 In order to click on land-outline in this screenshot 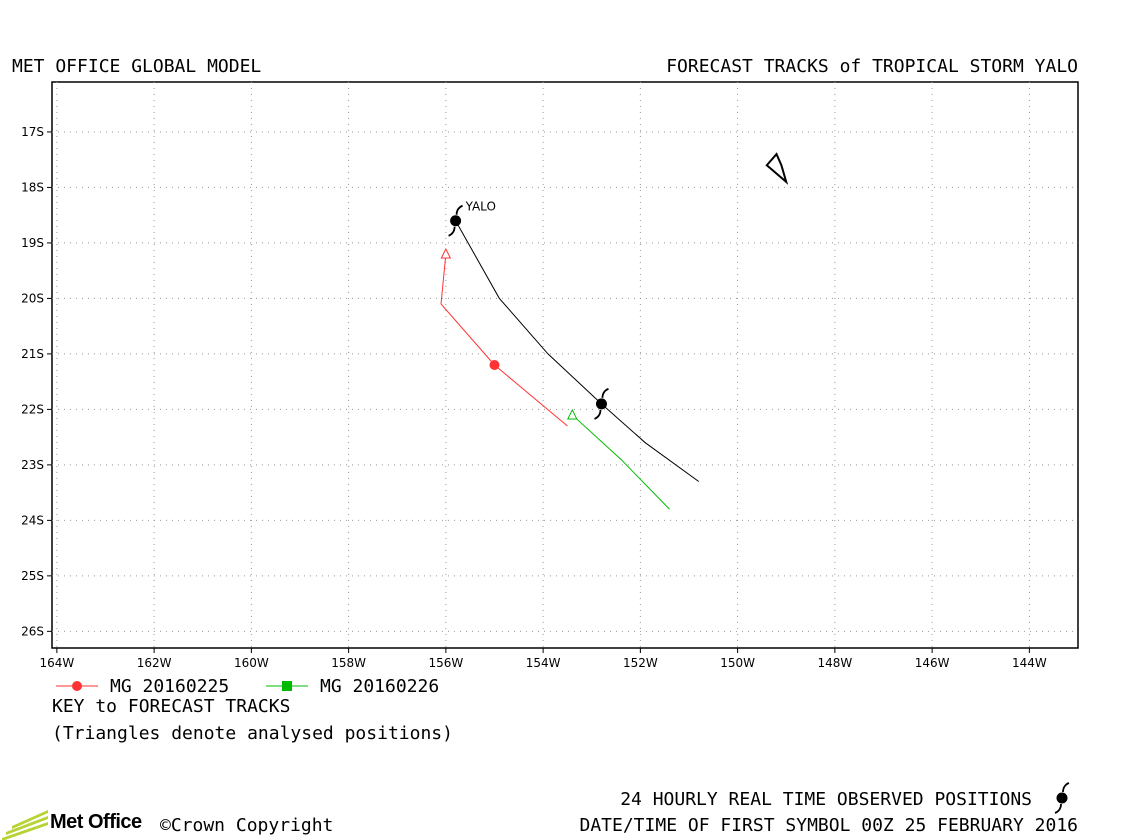, I will do `click(777, 168)`.